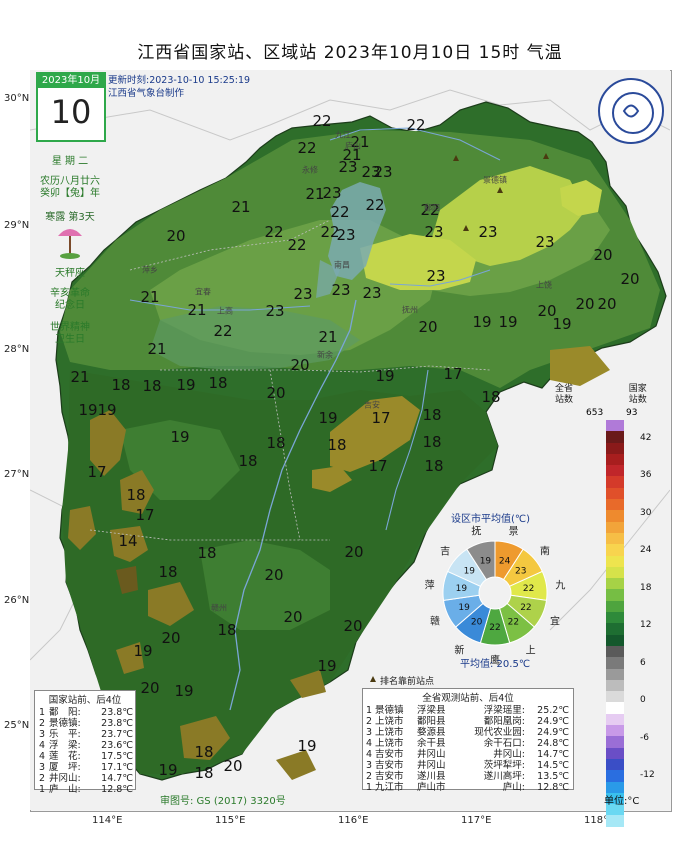 The image size is (700, 854). Describe the element at coordinates (544, 552) in the screenshot. I see `pie-city-label: 南` at that location.